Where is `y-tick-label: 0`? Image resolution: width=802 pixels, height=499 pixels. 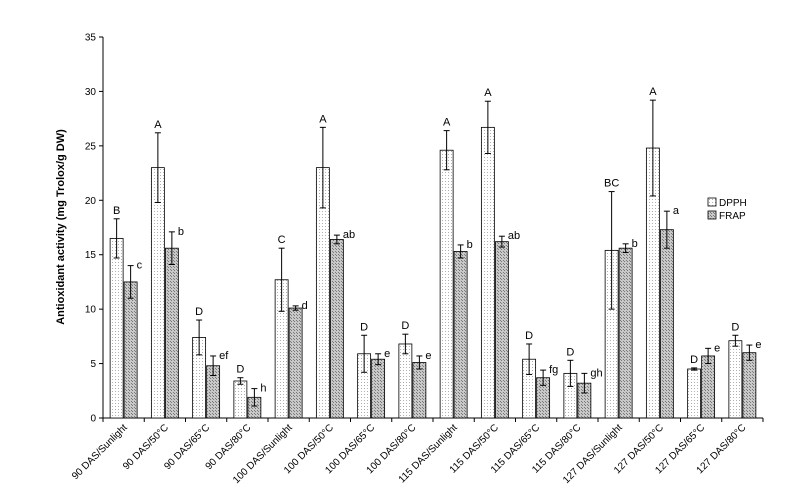 y-tick-label: 0 is located at coordinates (93, 419).